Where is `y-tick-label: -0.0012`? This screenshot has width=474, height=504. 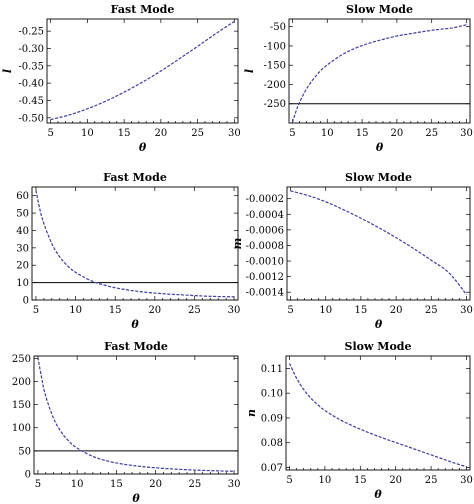 y-tick-label: -0.0012 is located at coordinates (265, 277).